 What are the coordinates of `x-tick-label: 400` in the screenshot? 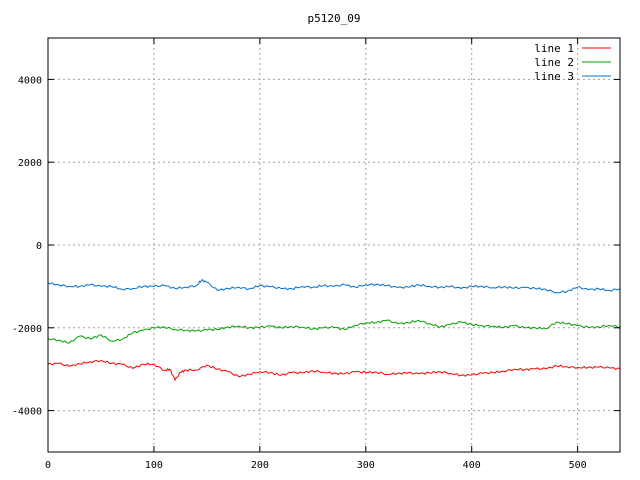 It's located at (472, 465).